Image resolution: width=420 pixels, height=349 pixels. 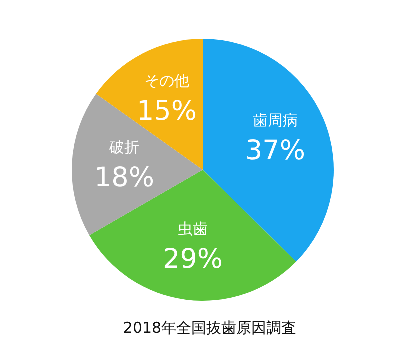 I want to click on slice-label: 破折, so click(x=124, y=147).